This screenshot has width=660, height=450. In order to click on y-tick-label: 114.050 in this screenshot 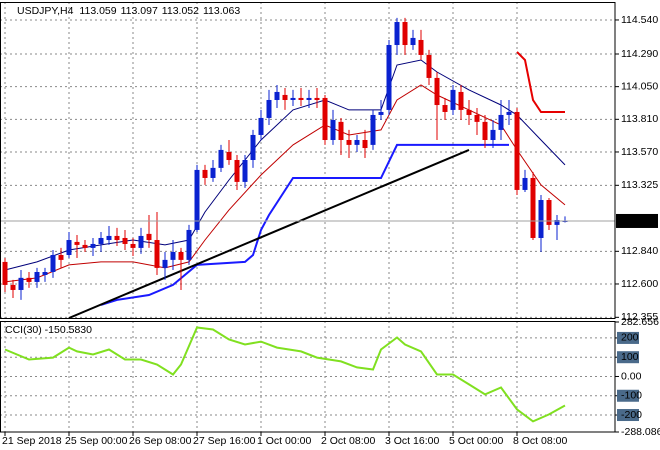, I will do `click(639, 86)`.